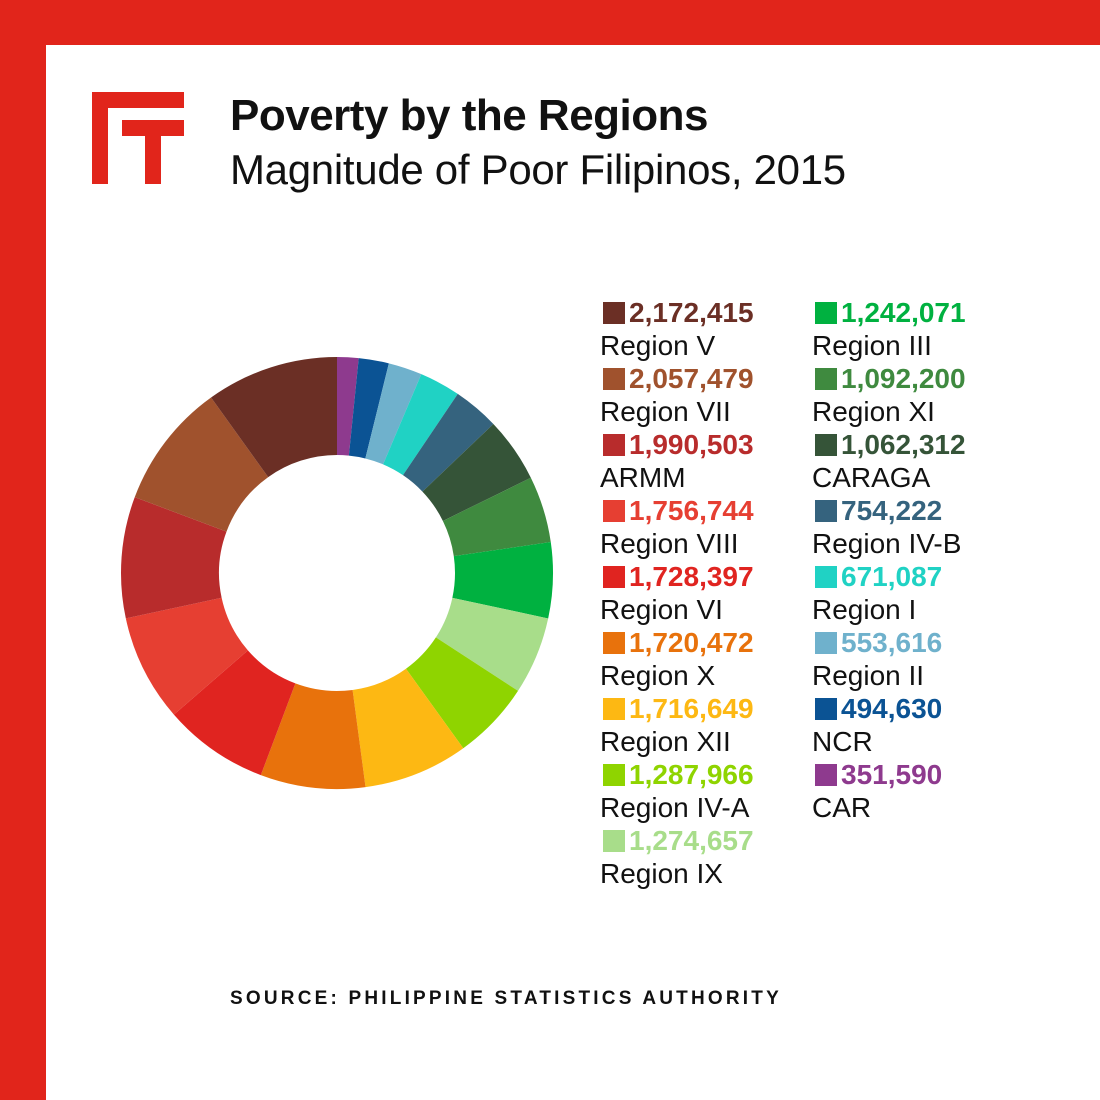 This screenshot has height=1100, width=1100. Describe the element at coordinates (892, 642) in the screenshot. I see `legend-value: 553,616` at that location.